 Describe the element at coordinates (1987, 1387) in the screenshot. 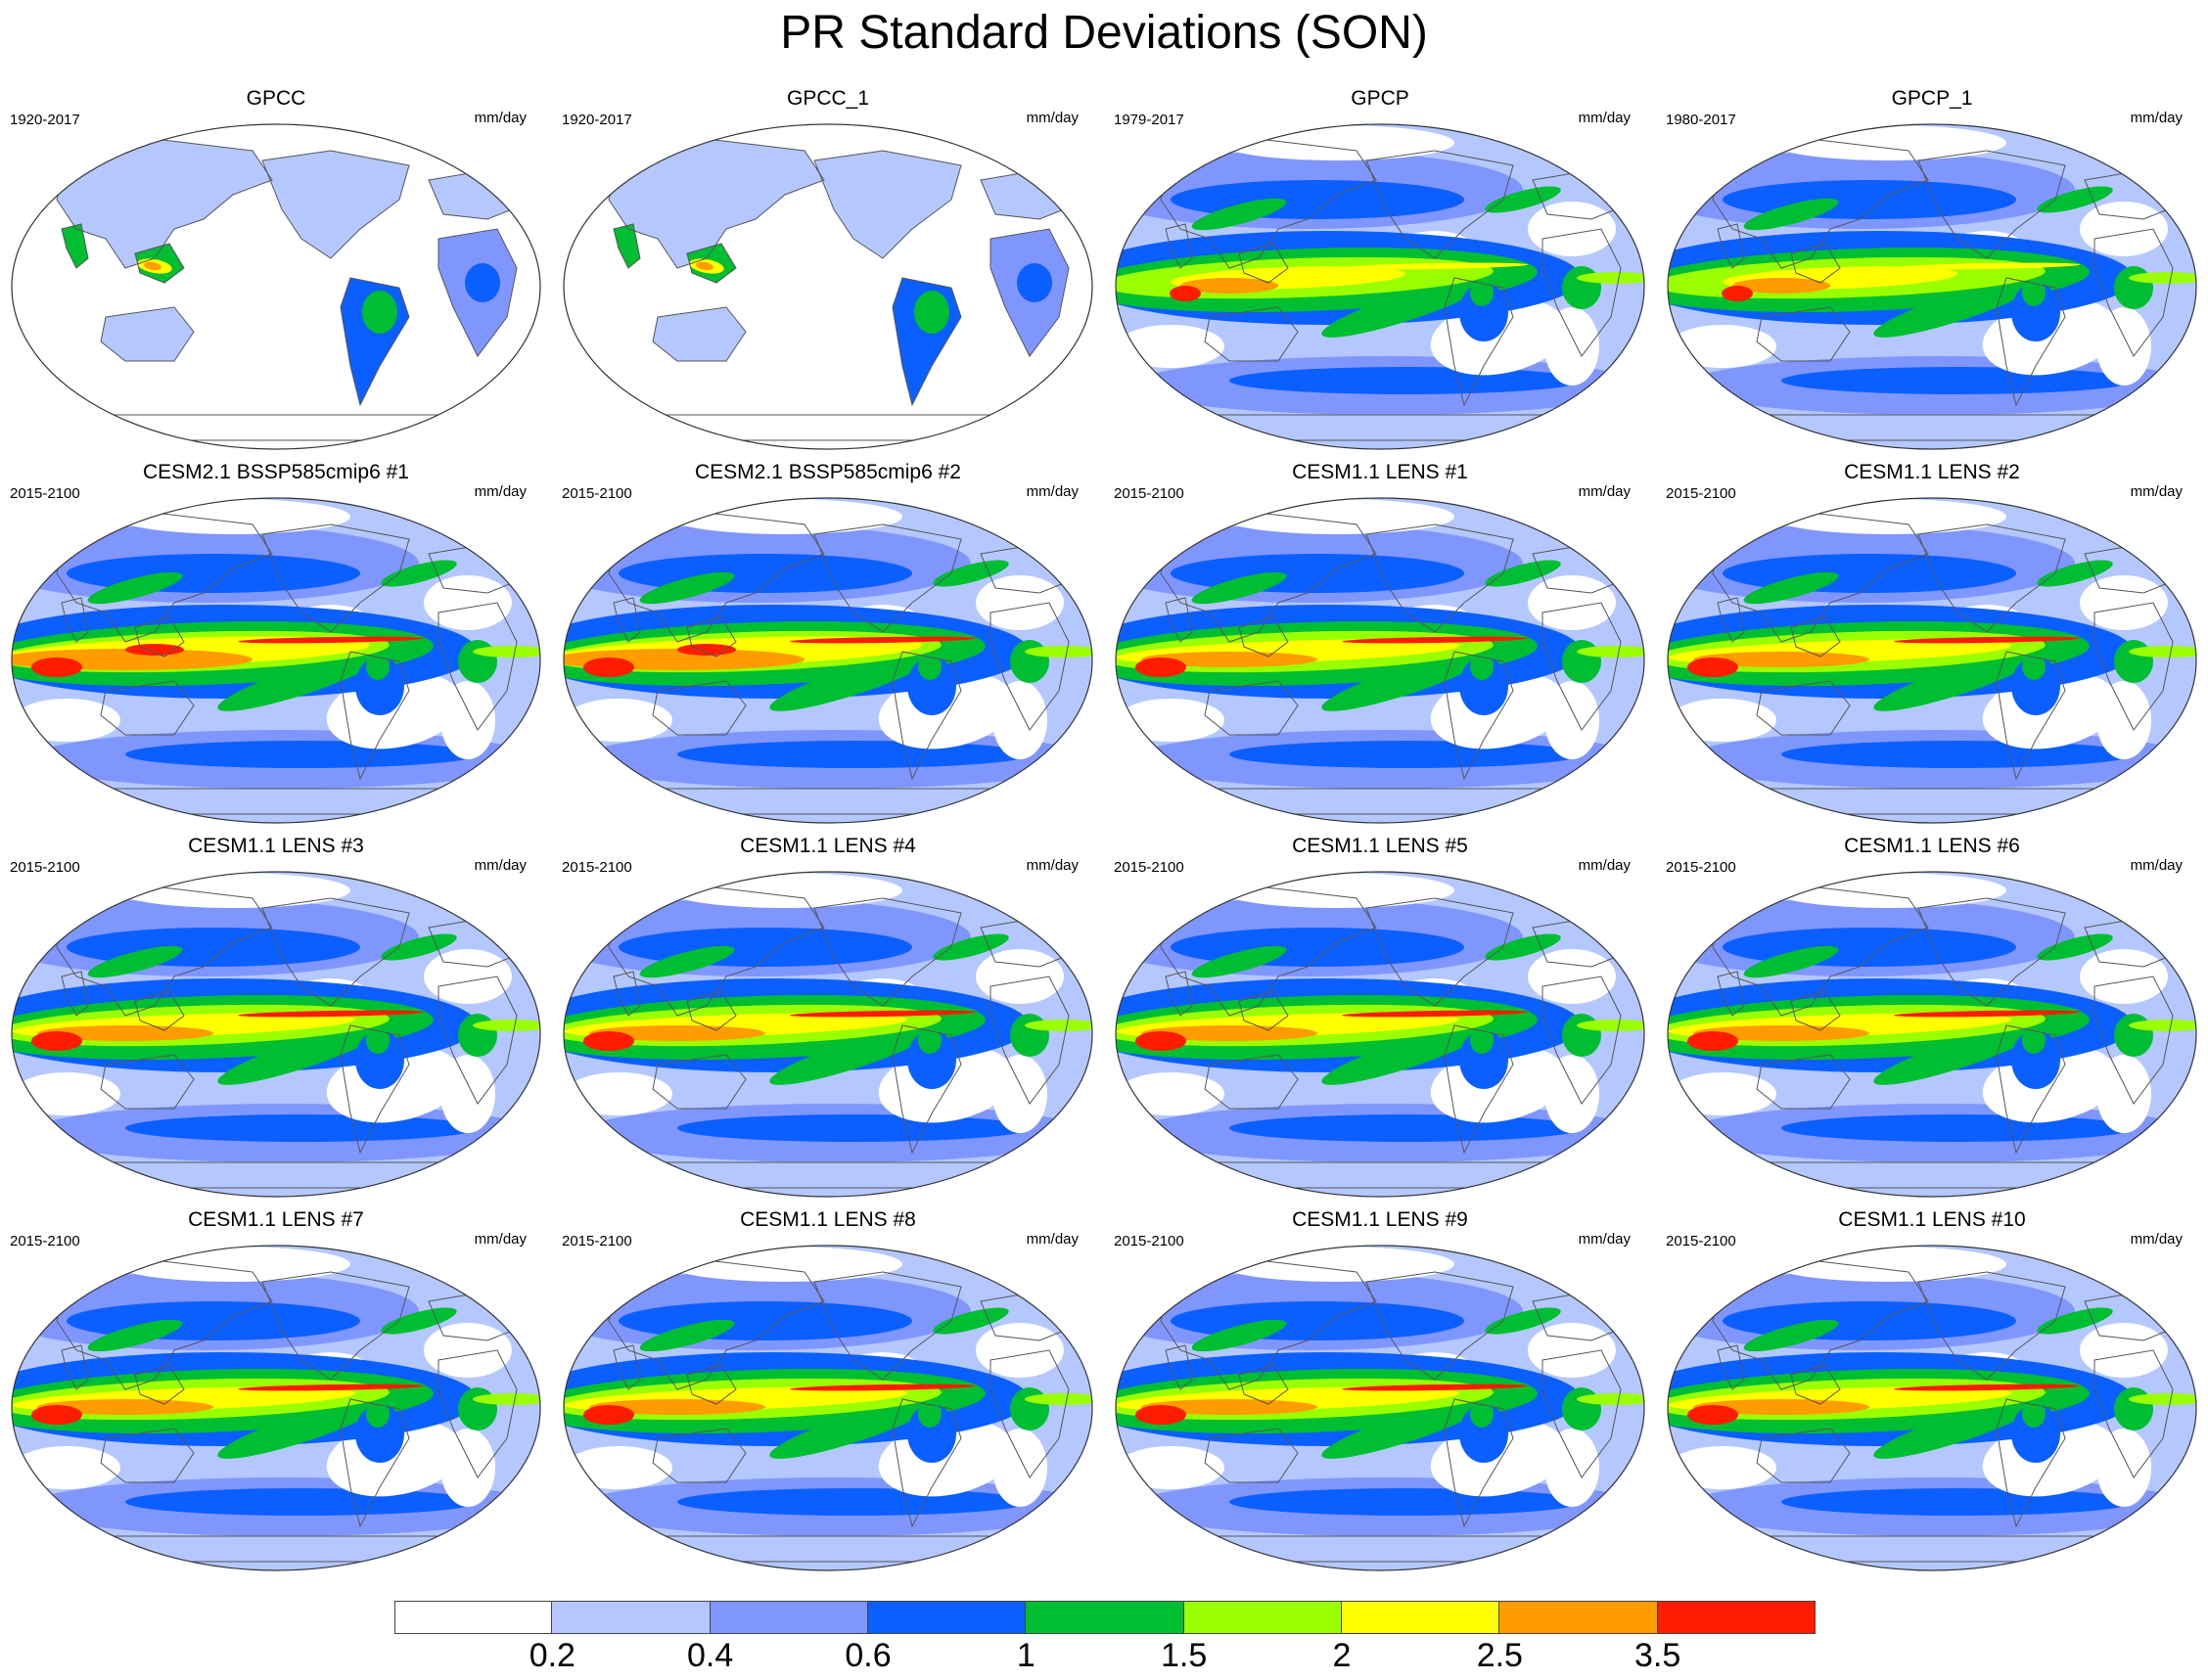

I see `itcz-eastern-ribbon` at that location.